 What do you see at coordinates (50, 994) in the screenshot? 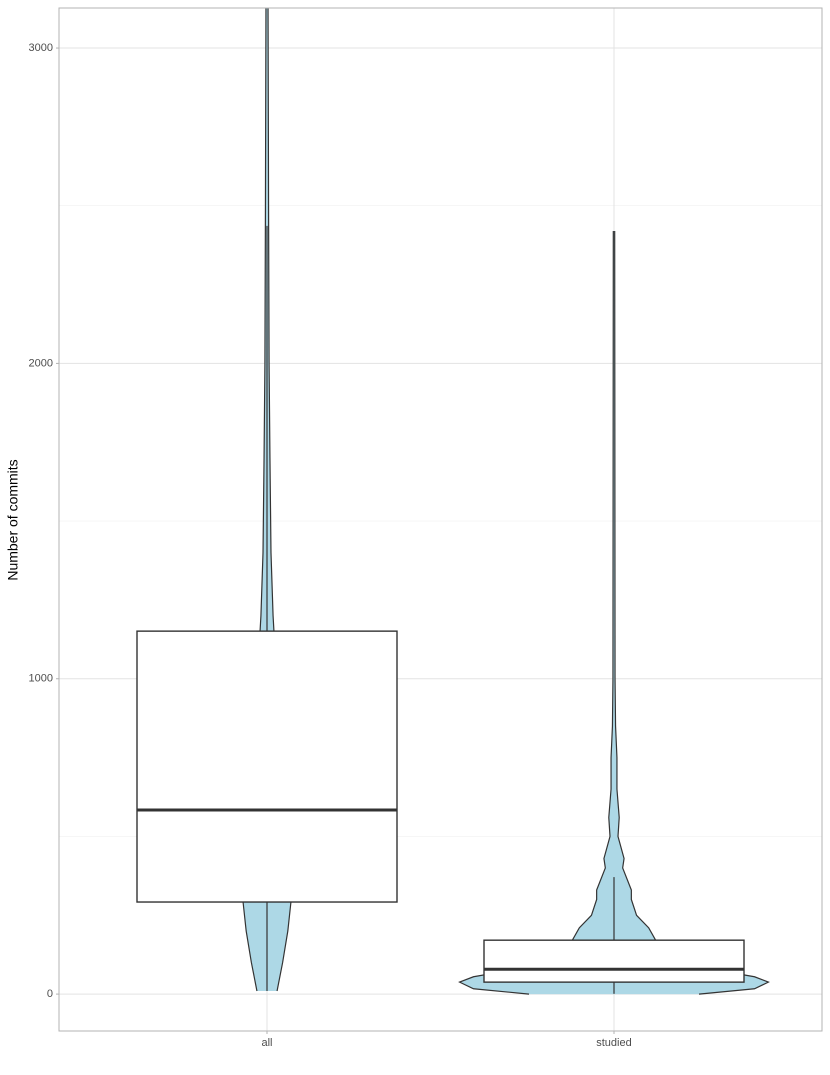
I see `y-tick-label: 0` at bounding box center [50, 994].